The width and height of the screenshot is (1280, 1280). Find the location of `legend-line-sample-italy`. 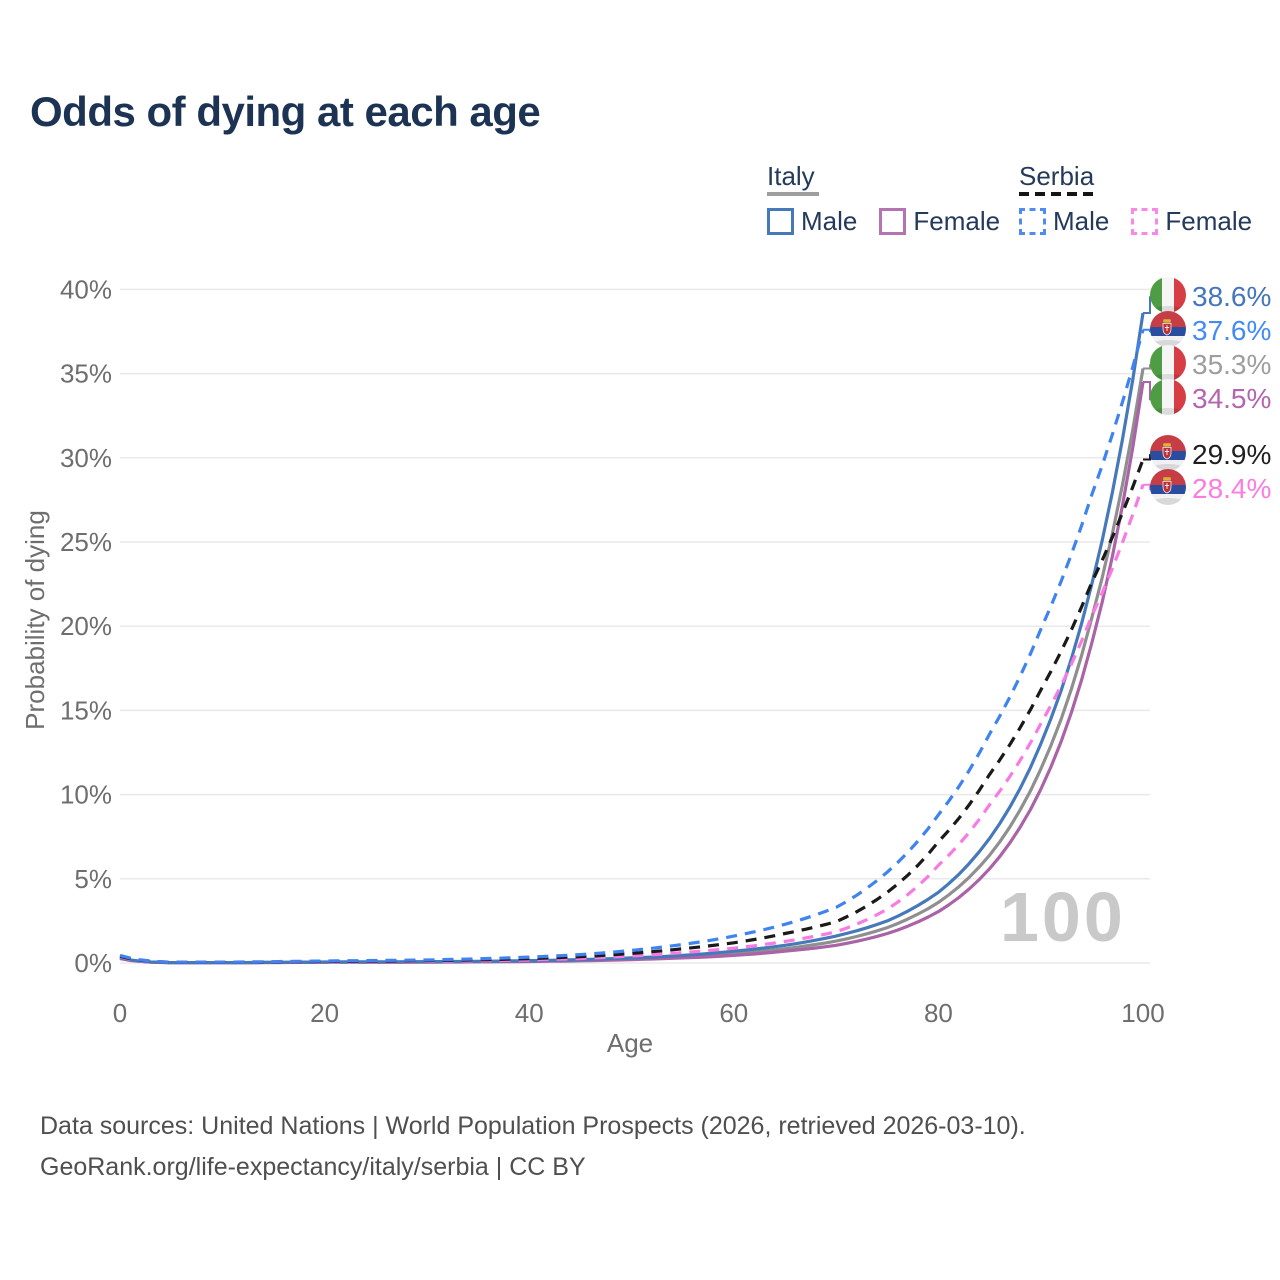

legend-line-sample-italy is located at coordinates (793, 194).